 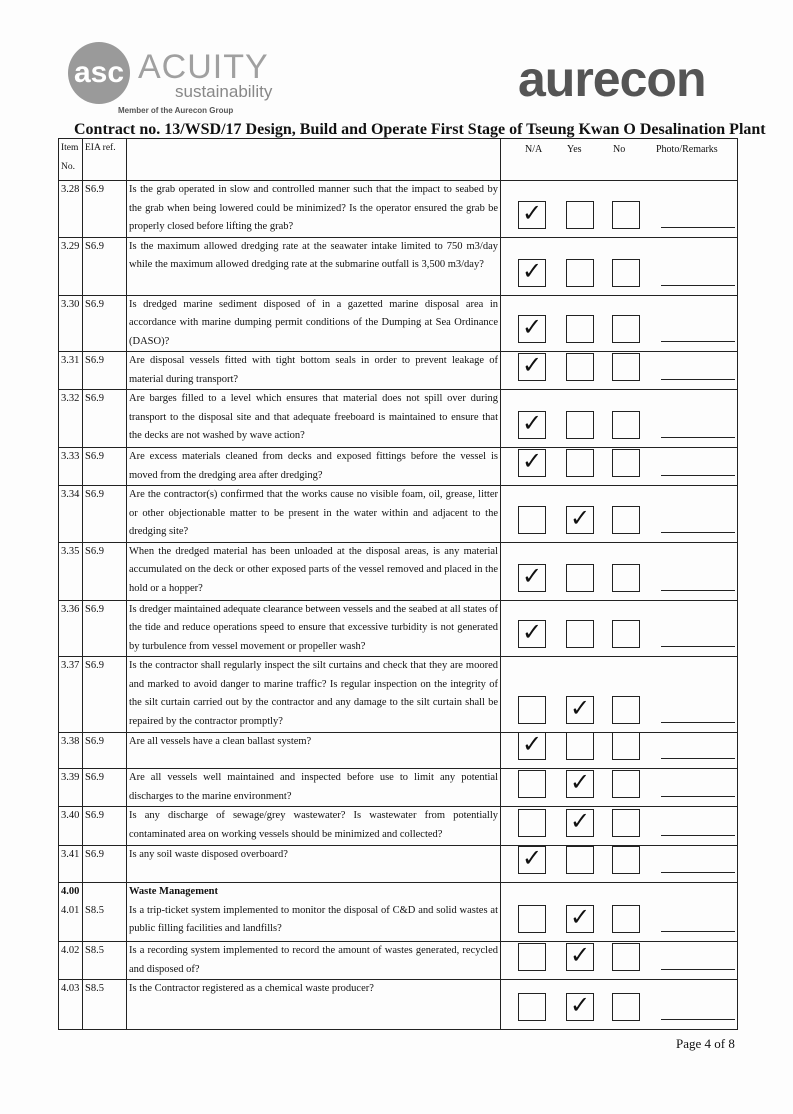 I want to click on item-number: 4.01, so click(x=70, y=910).